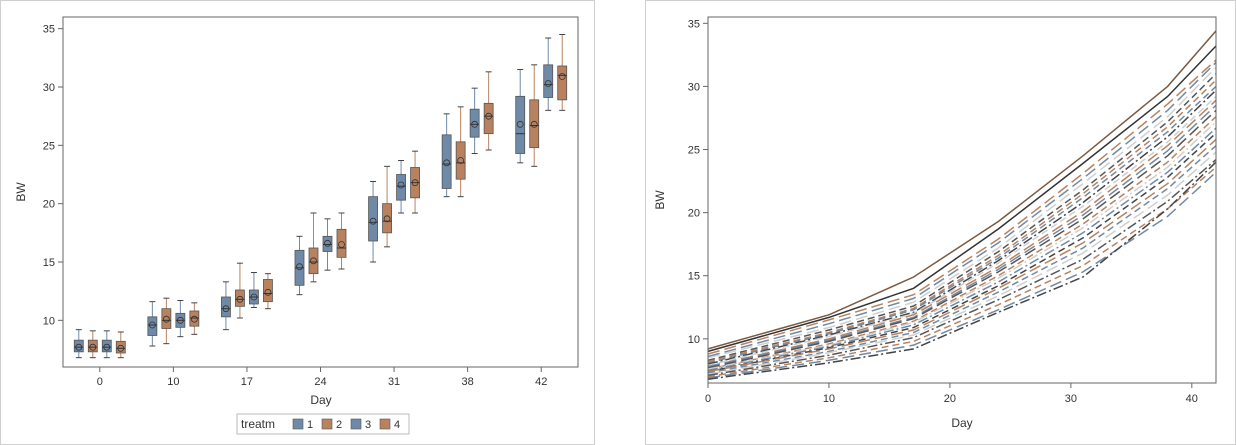 Image resolution: width=1236 pixels, height=445 pixels. Describe the element at coordinates (708, 399) in the screenshot. I see `x-tick-label: 0` at that location.